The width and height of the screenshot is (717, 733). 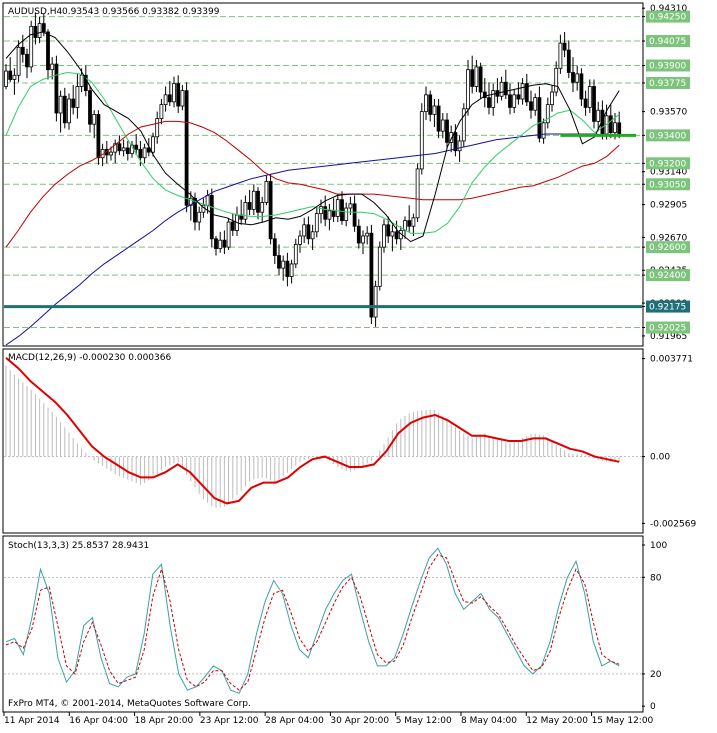 I want to click on macd-tick-label-2: -0.002569, so click(x=673, y=524).